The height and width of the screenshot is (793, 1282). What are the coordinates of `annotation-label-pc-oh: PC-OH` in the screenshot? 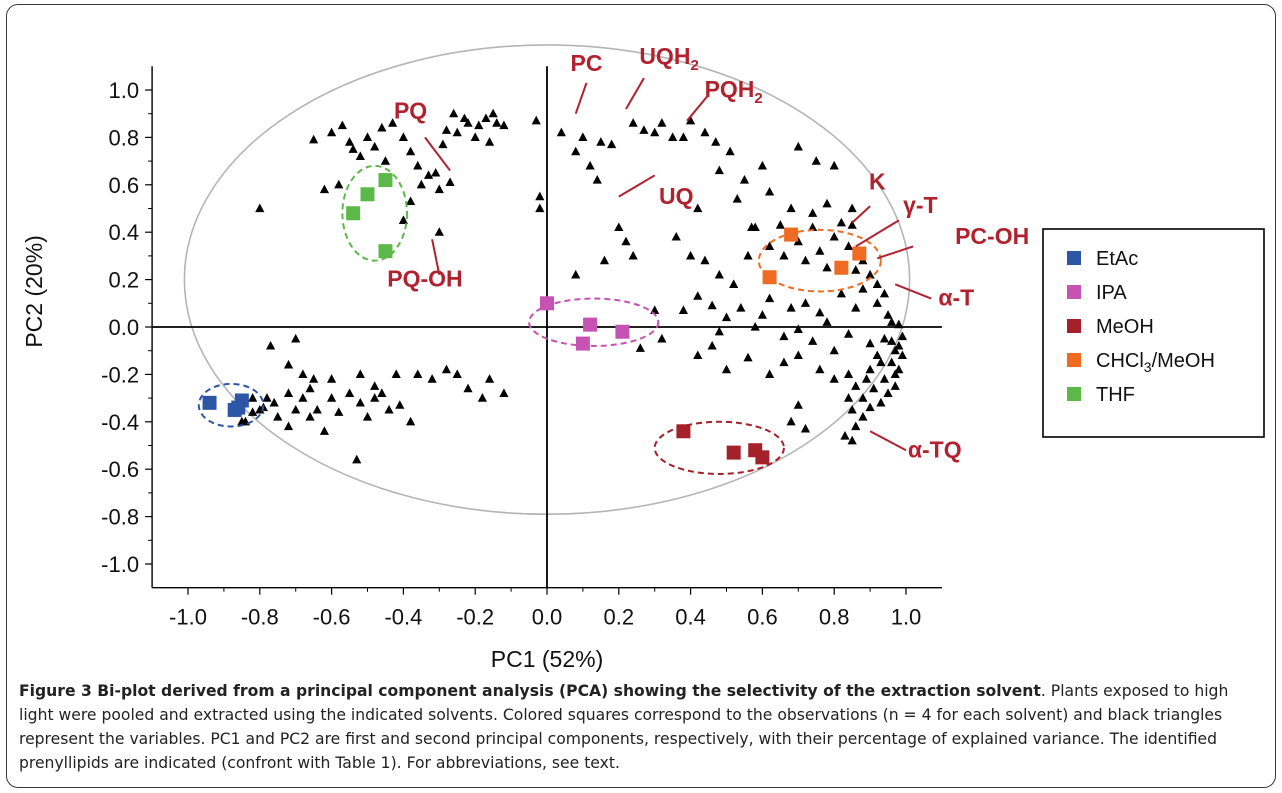 It's located at (992, 236).